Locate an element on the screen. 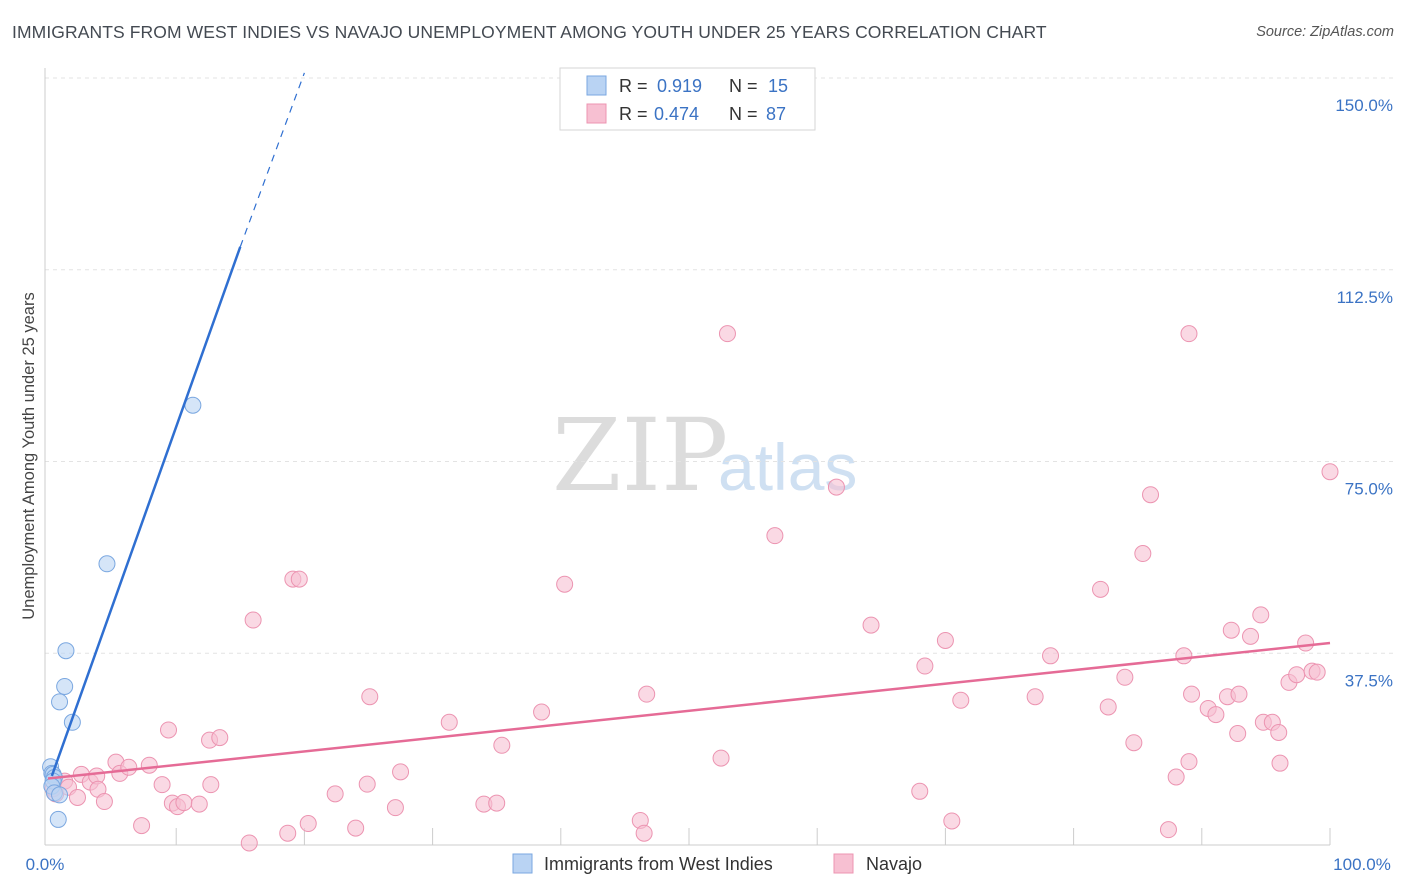 Image resolution: width=1406 pixels, height=892 pixels. stats-r-value-2: 0.474 is located at coordinates (676, 114).